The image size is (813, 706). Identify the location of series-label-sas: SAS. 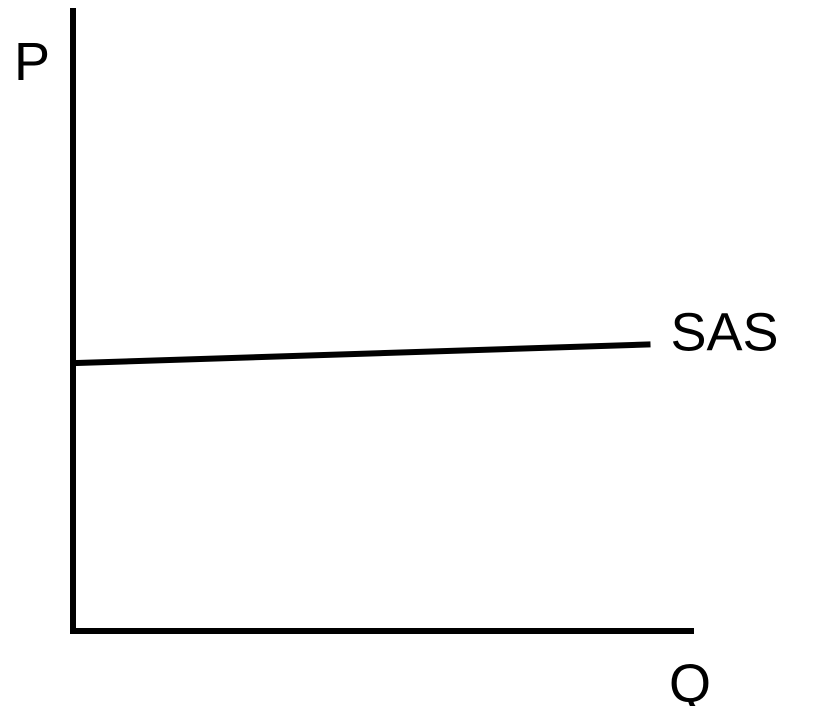
(725, 332).